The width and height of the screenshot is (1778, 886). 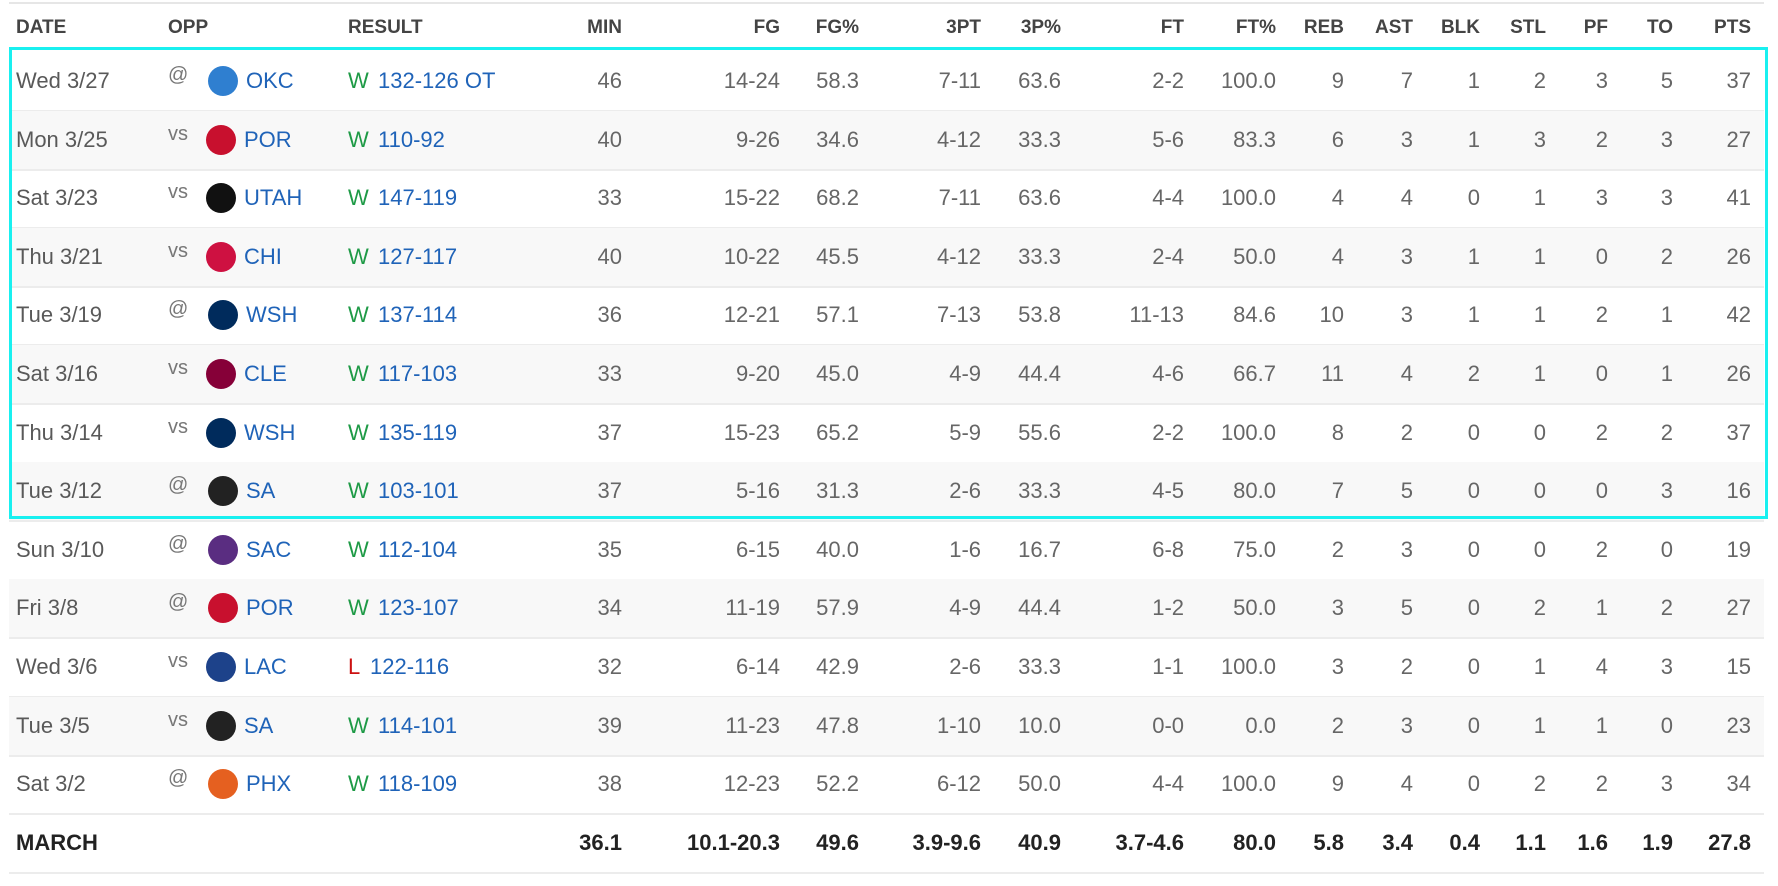 What do you see at coordinates (1255, 27) in the screenshot?
I see `header-ftp: FT%` at bounding box center [1255, 27].